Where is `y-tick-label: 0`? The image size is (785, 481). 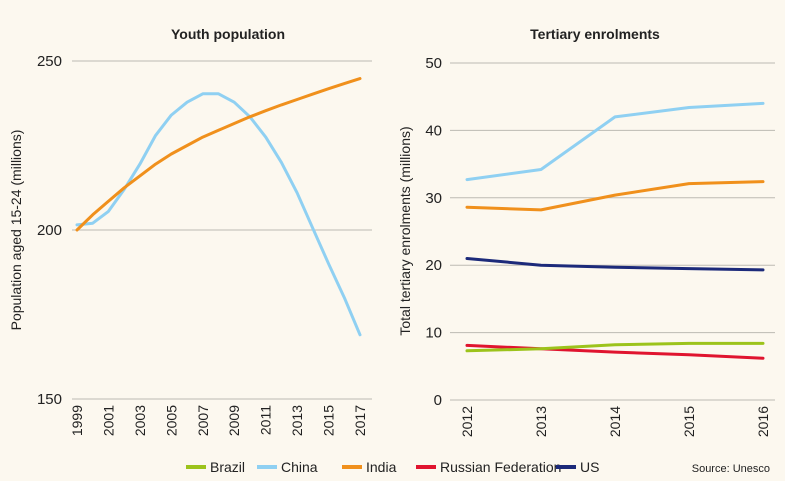
y-tick-label: 0 is located at coordinates (438, 400).